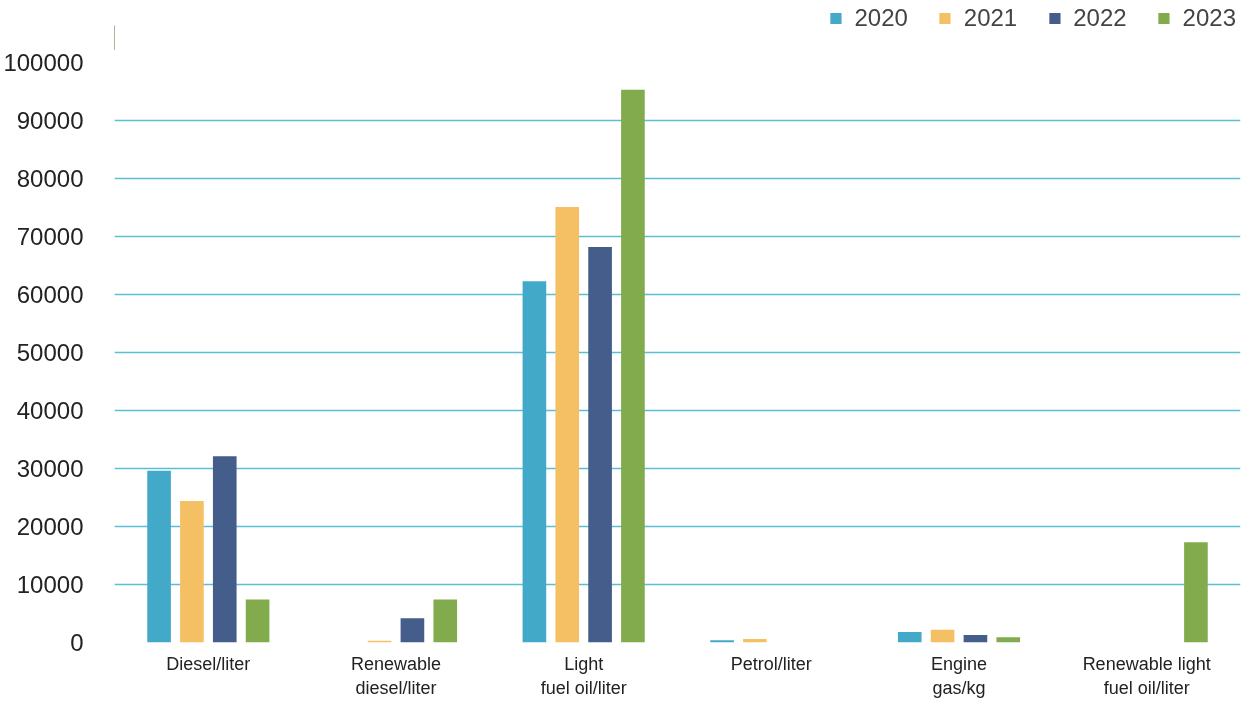  Describe the element at coordinates (1209, 18) in the screenshot. I see `legend-label: 2023` at that location.